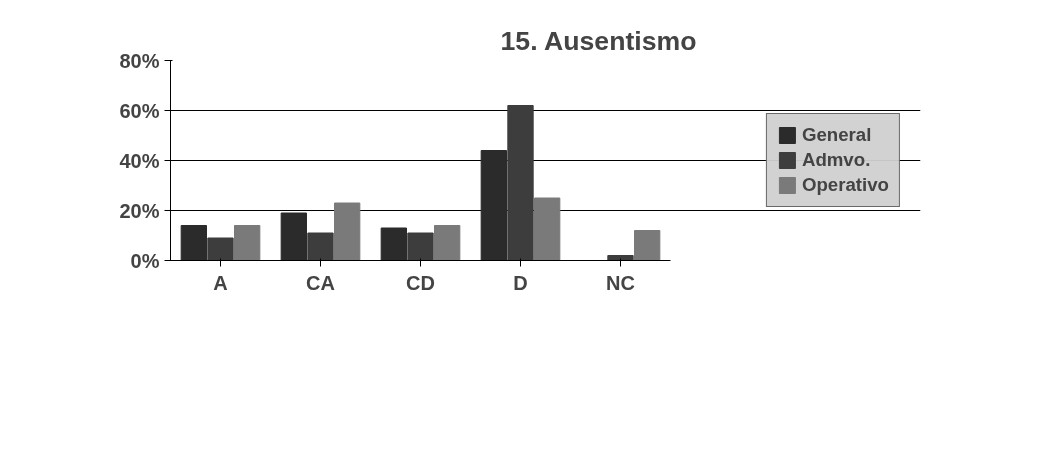 Image resolution: width=1045 pixels, height=466 pixels. What do you see at coordinates (598, 40) in the screenshot?
I see `chart-title: 15. Ausentismo` at bounding box center [598, 40].